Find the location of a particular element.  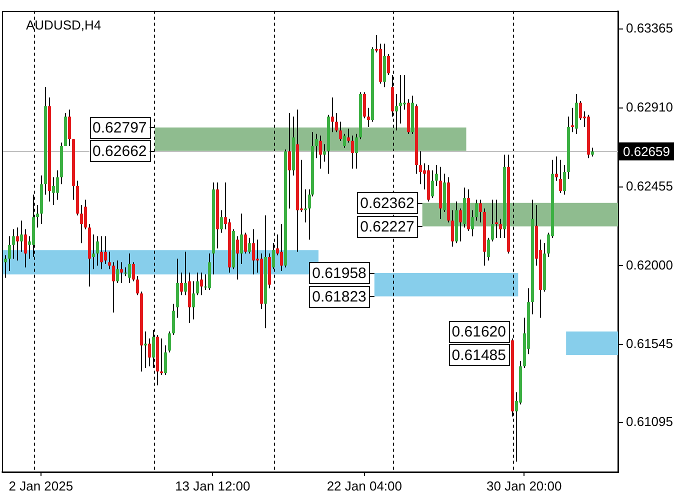

annotation: 0.62362 is located at coordinates (387, 203).